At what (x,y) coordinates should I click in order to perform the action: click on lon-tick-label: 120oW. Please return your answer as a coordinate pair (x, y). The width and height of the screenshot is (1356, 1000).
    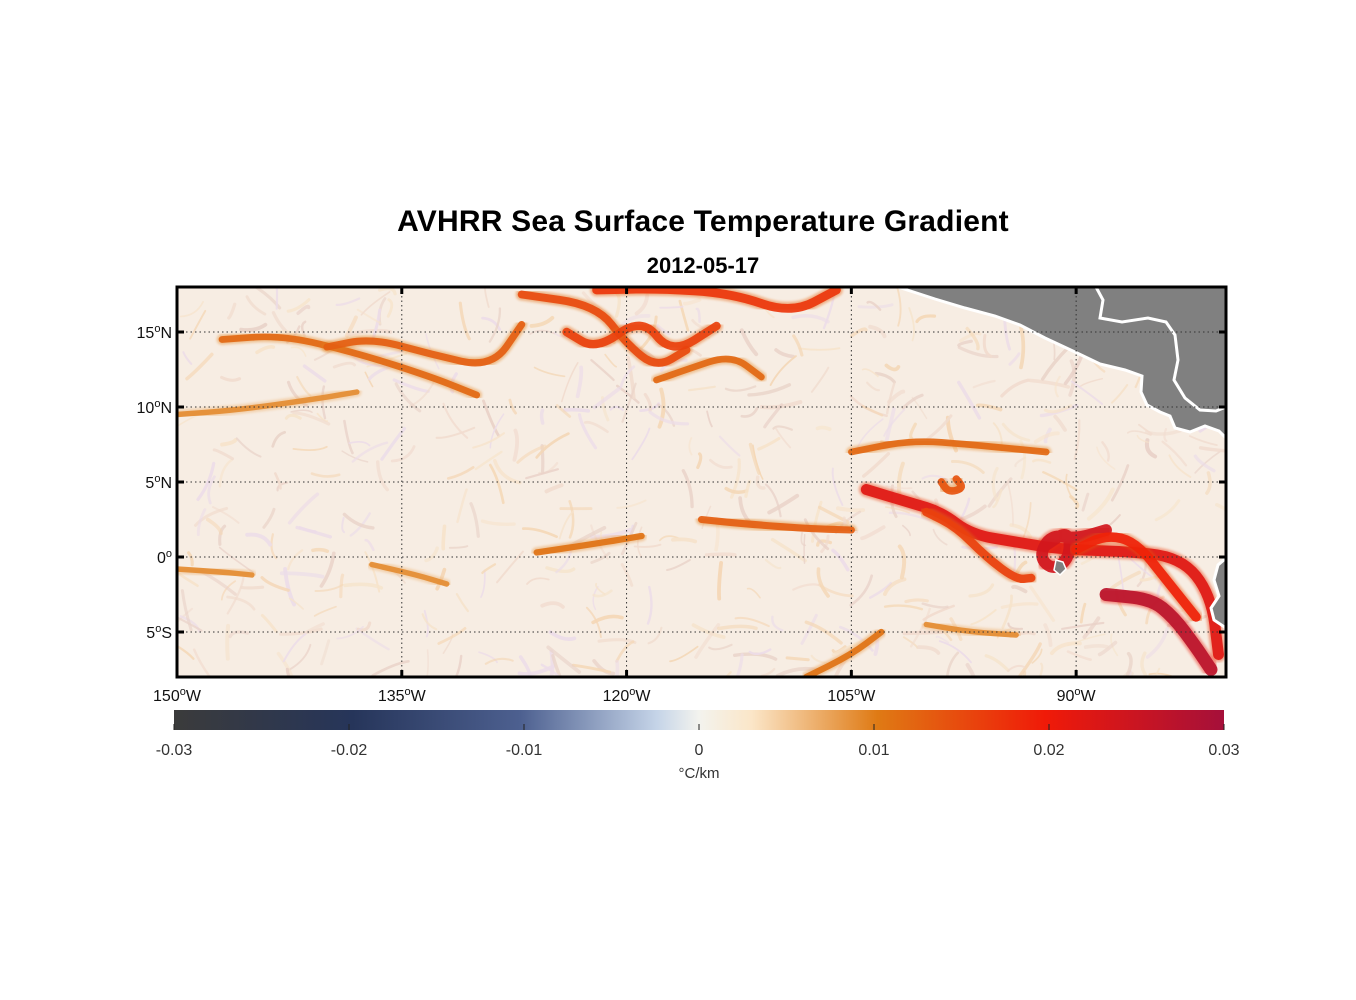
    Looking at the image, I should click on (627, 695).